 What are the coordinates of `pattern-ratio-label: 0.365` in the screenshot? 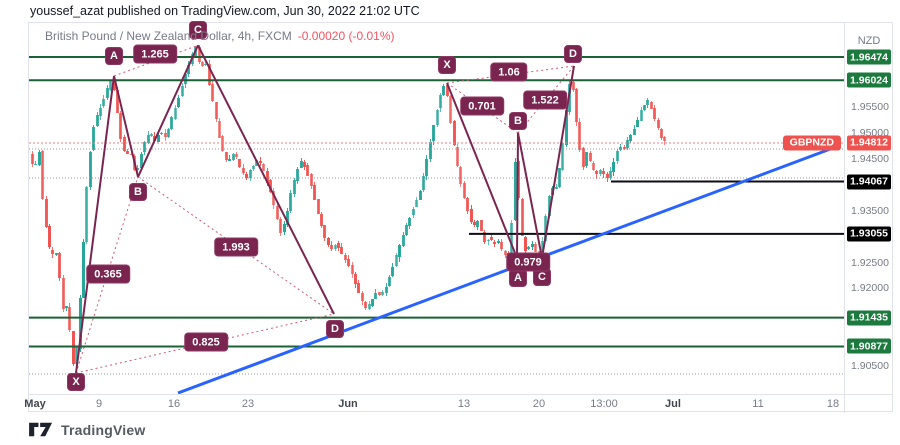 It's located at (108, 274).